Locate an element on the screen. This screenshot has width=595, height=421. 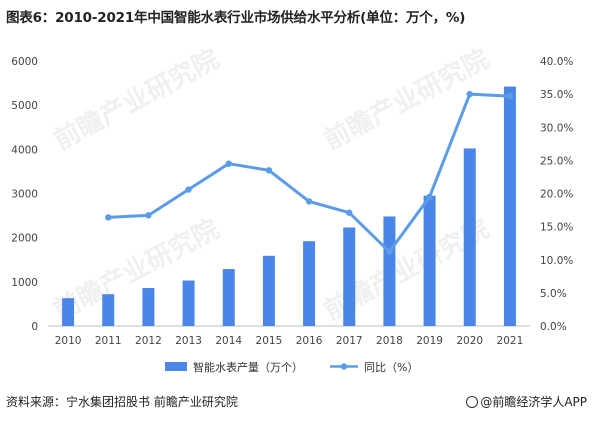
left-tick-label: 0 is located at coordinates (34, 327).